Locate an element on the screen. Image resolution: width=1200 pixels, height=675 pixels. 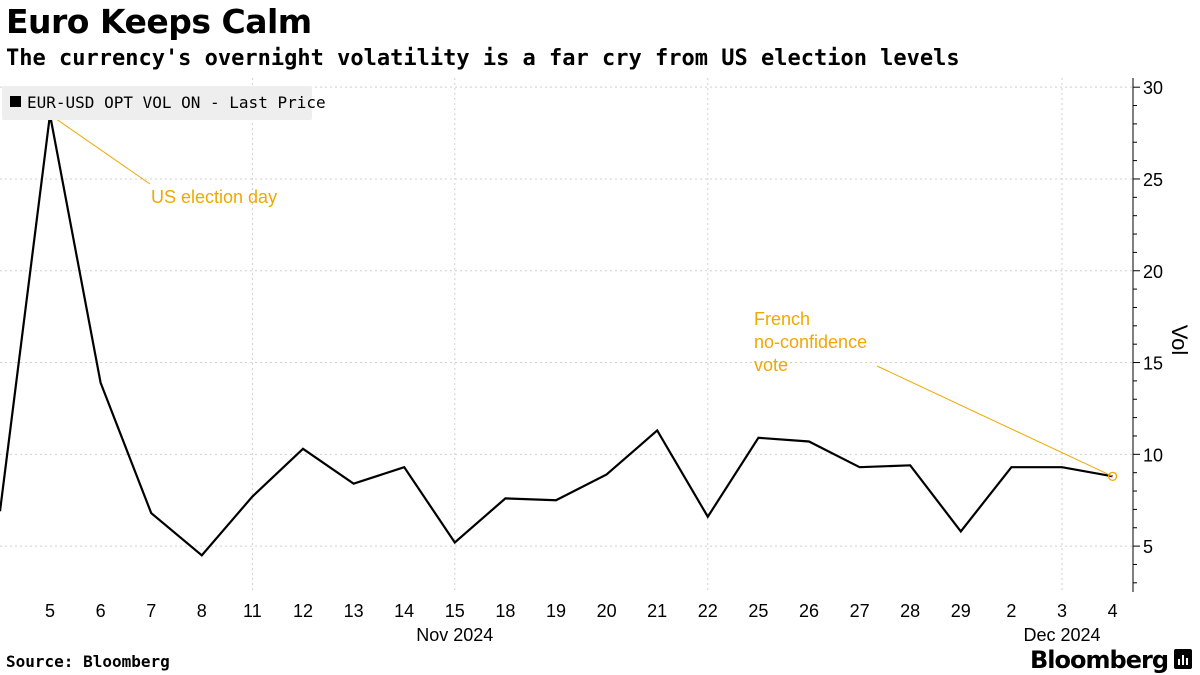
legend-box is located at coordinates (157, 103).